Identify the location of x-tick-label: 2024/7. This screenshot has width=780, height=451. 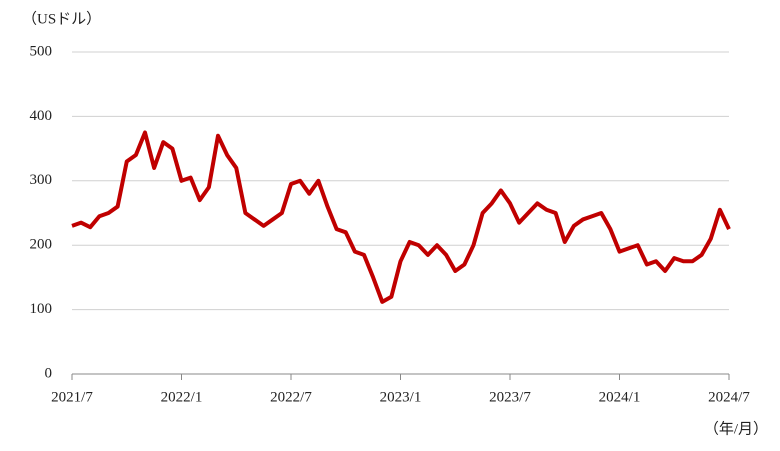
(729, 397).